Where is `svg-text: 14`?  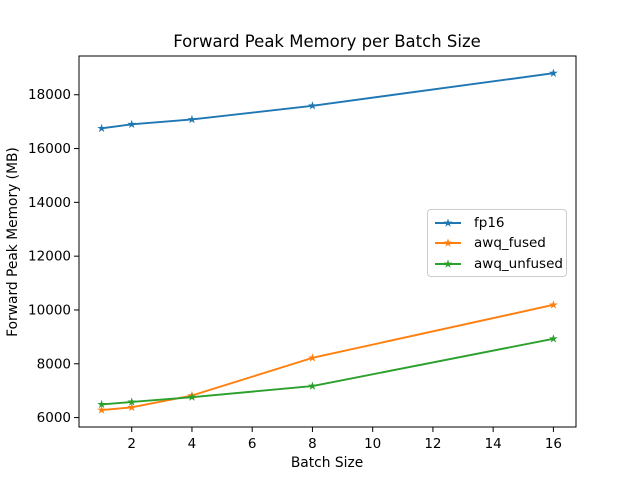
svg-text: 14 is located at coordinates (493, 444).